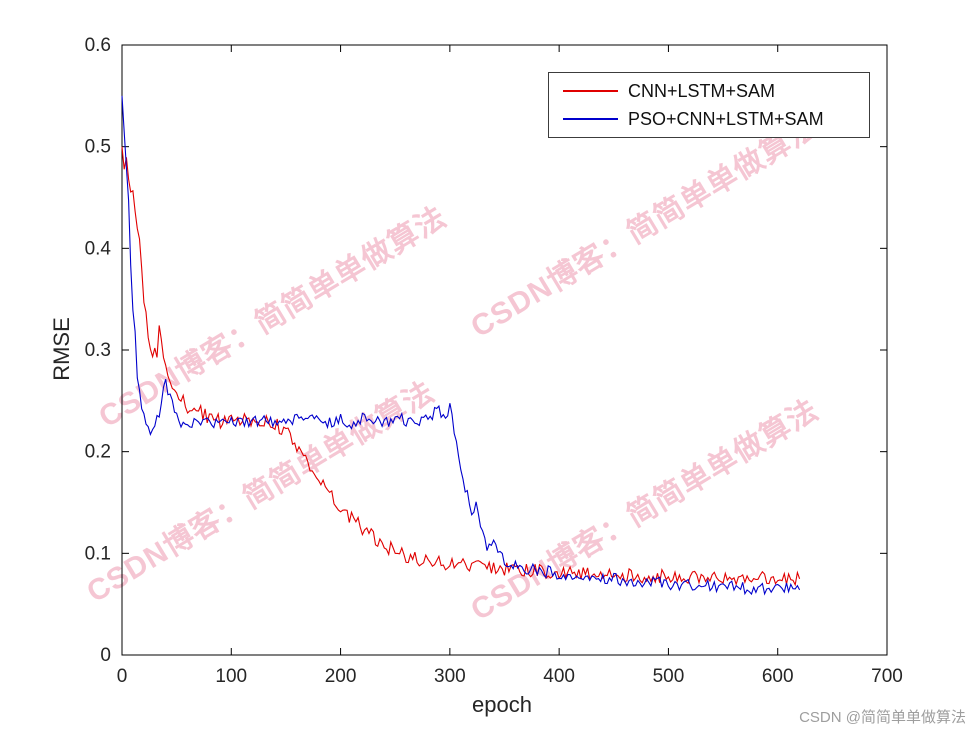 The image size is (980, 735). I want to click on y-tick-label: 0, so click(105, 655).